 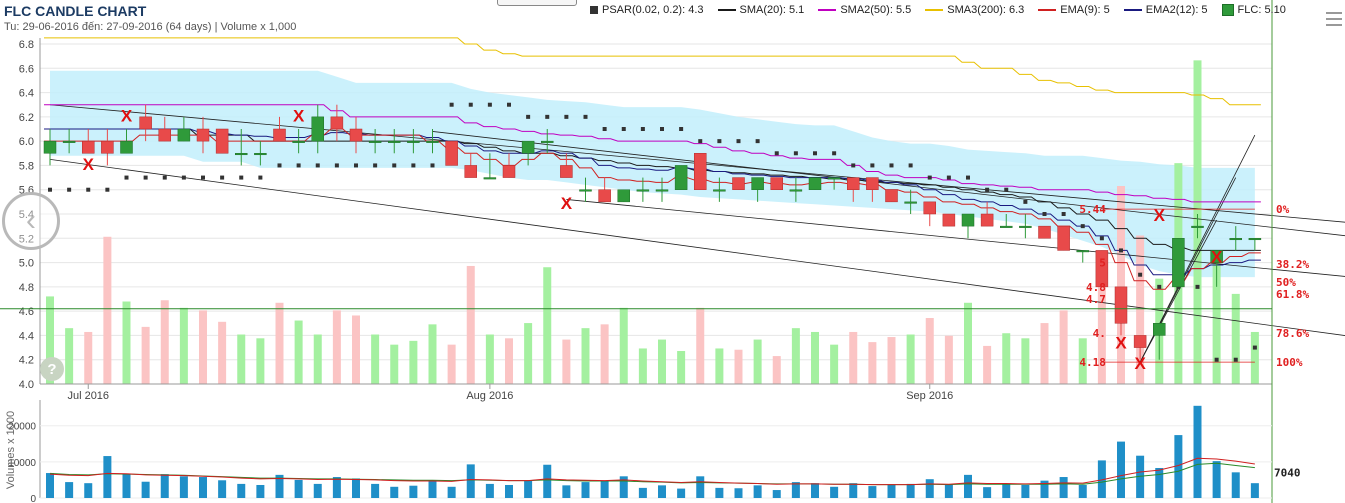 I want to click on y-tick-label: 4.0, so click(x=26, y=385).